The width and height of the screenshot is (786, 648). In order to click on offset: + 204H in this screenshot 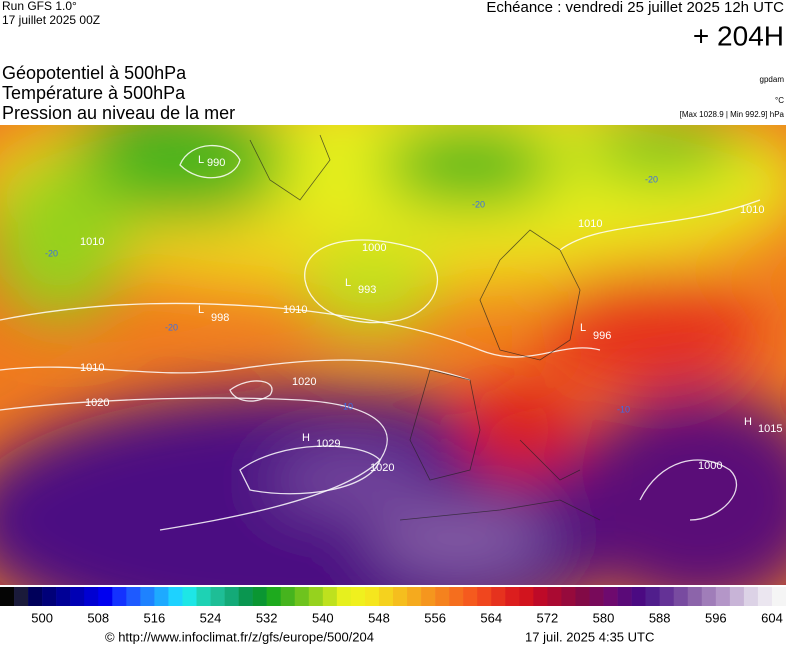, I will do `click(738, 35)`.